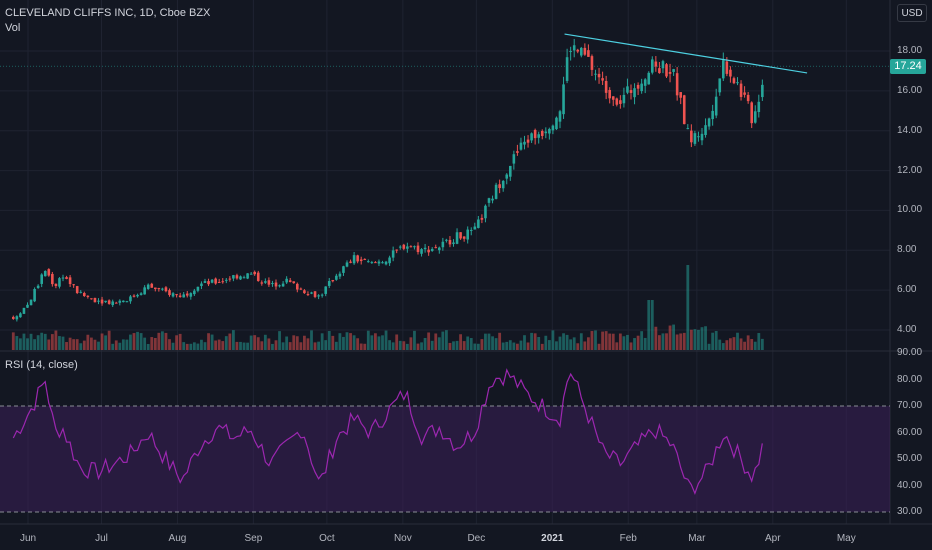  Describe the element at coordinates (108, 13) in the screenshot. I see `symbol-title: CLEVELAND CLIFFS INC, 1D, Cboe BZX` at that location.